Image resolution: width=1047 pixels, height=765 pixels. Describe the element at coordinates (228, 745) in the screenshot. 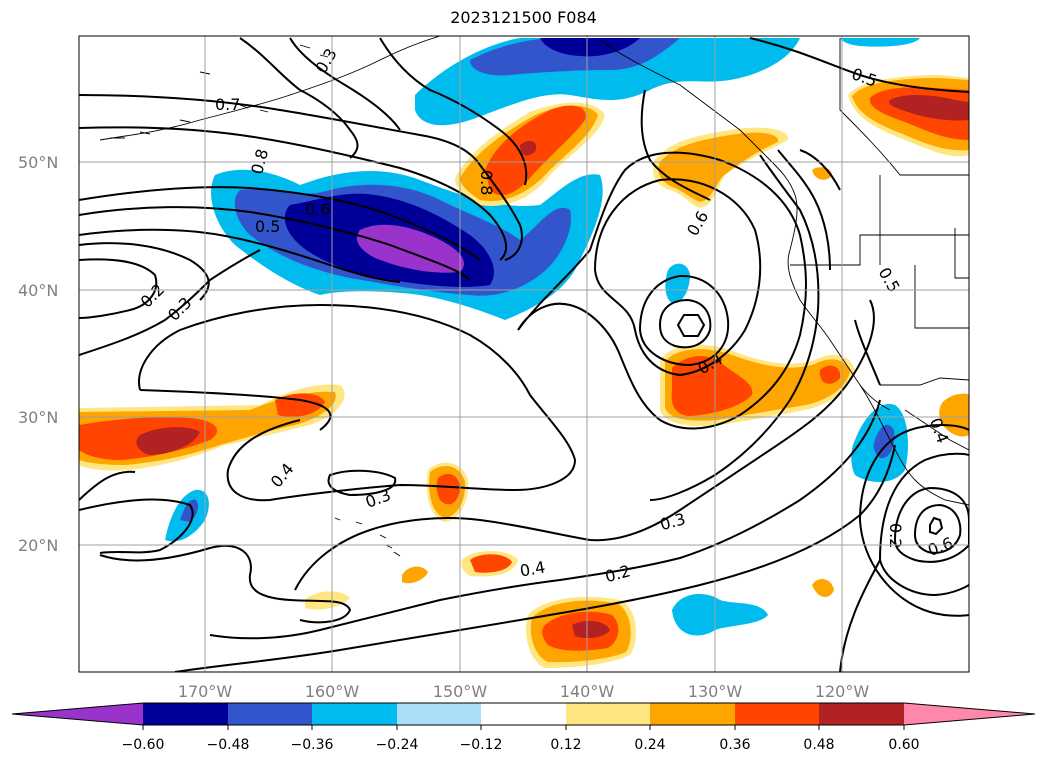

I see `colorbar-tick-label: −0.48` at that location.